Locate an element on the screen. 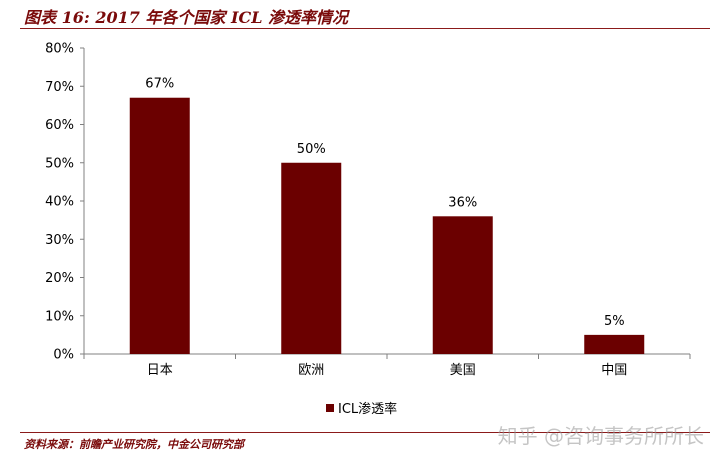  y-tick-label: 10% is located at coordinates (59, 316).